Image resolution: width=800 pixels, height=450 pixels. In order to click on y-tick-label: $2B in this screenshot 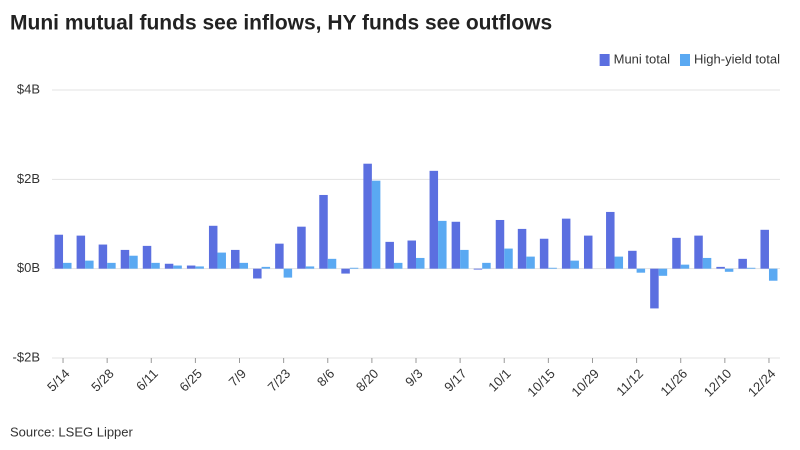, I will do `click(28, 178)`.